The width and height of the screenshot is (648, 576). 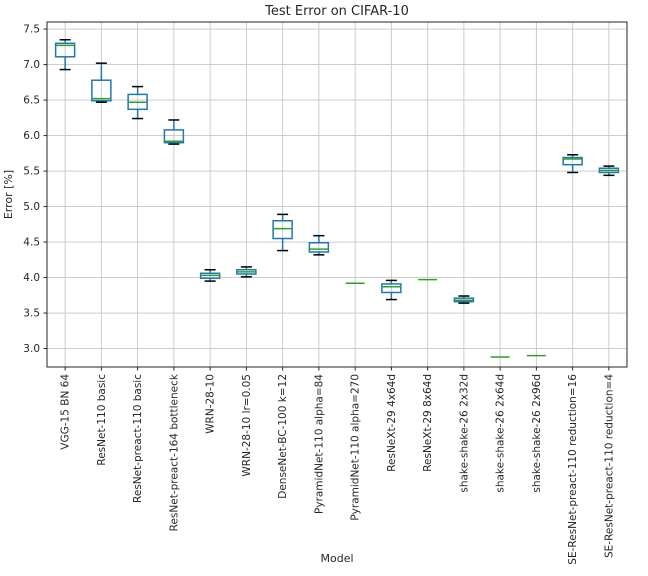 What do you see at coordinates (392, 423) in the screenshot?
I see `x-tick-label: ResNeXt-29 4x64d` at bounding box center [392, 423].